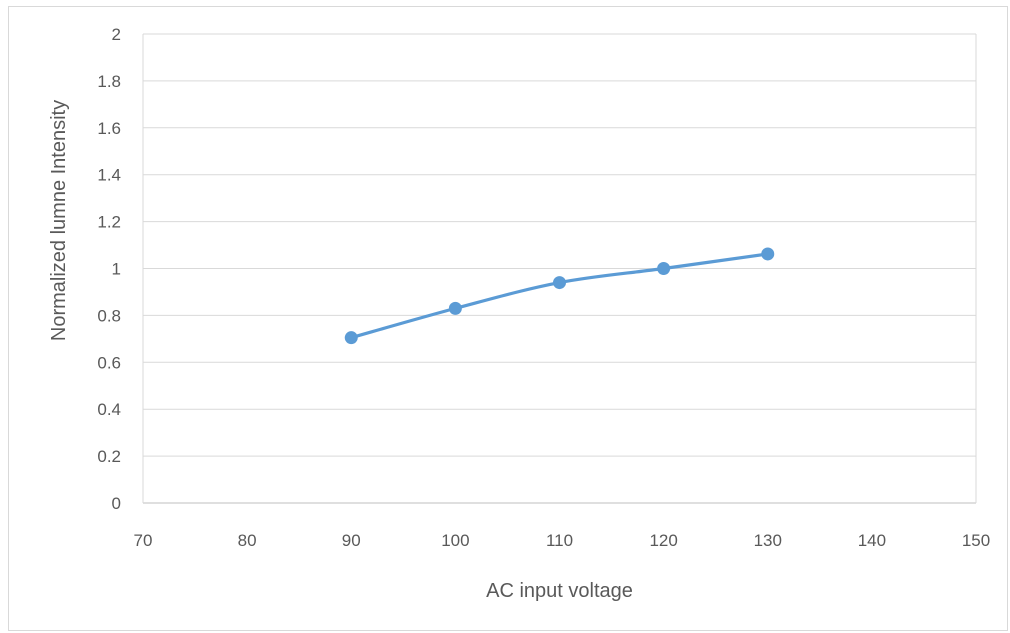  Describe the element at coordinates (143, 540) in the screenshot. I see `x-tick-label: 70` at that location.